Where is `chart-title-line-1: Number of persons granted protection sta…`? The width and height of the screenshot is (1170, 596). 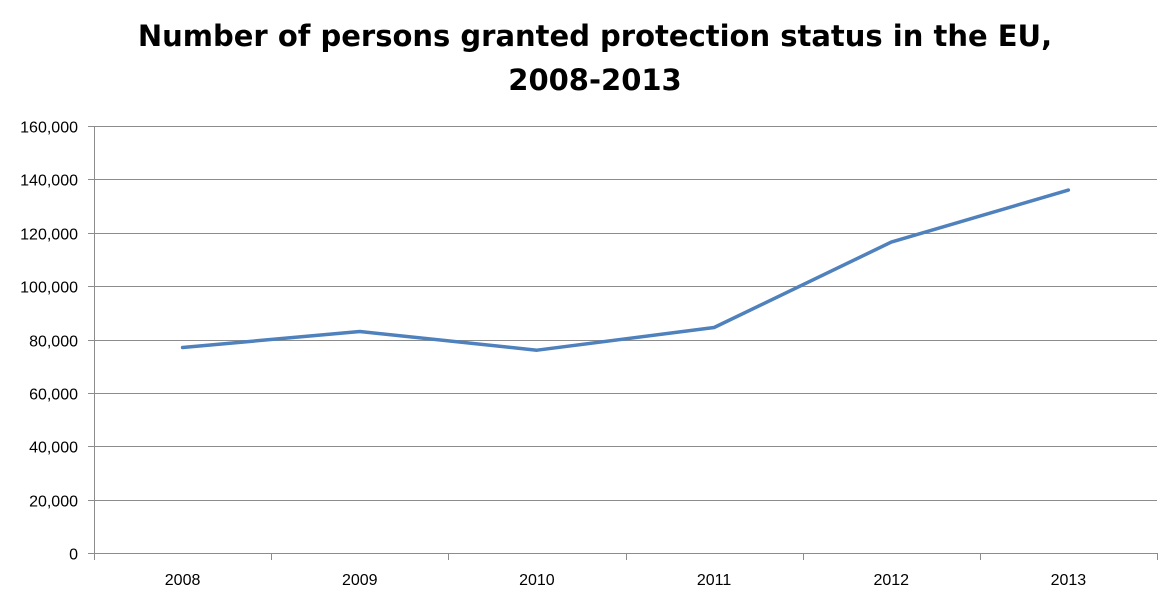 chart-title-line-1: Number of persons granted protection sta… is located at coordinates (595, 36).